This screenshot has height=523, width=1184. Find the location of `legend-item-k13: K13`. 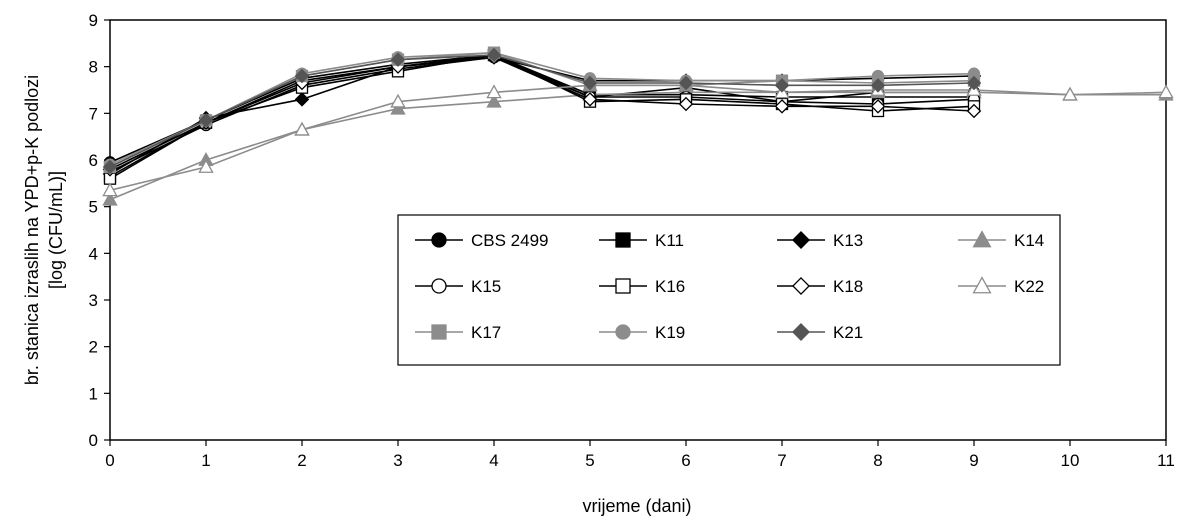

legend-item-k13: K13 is located at coordinates (820, 240).